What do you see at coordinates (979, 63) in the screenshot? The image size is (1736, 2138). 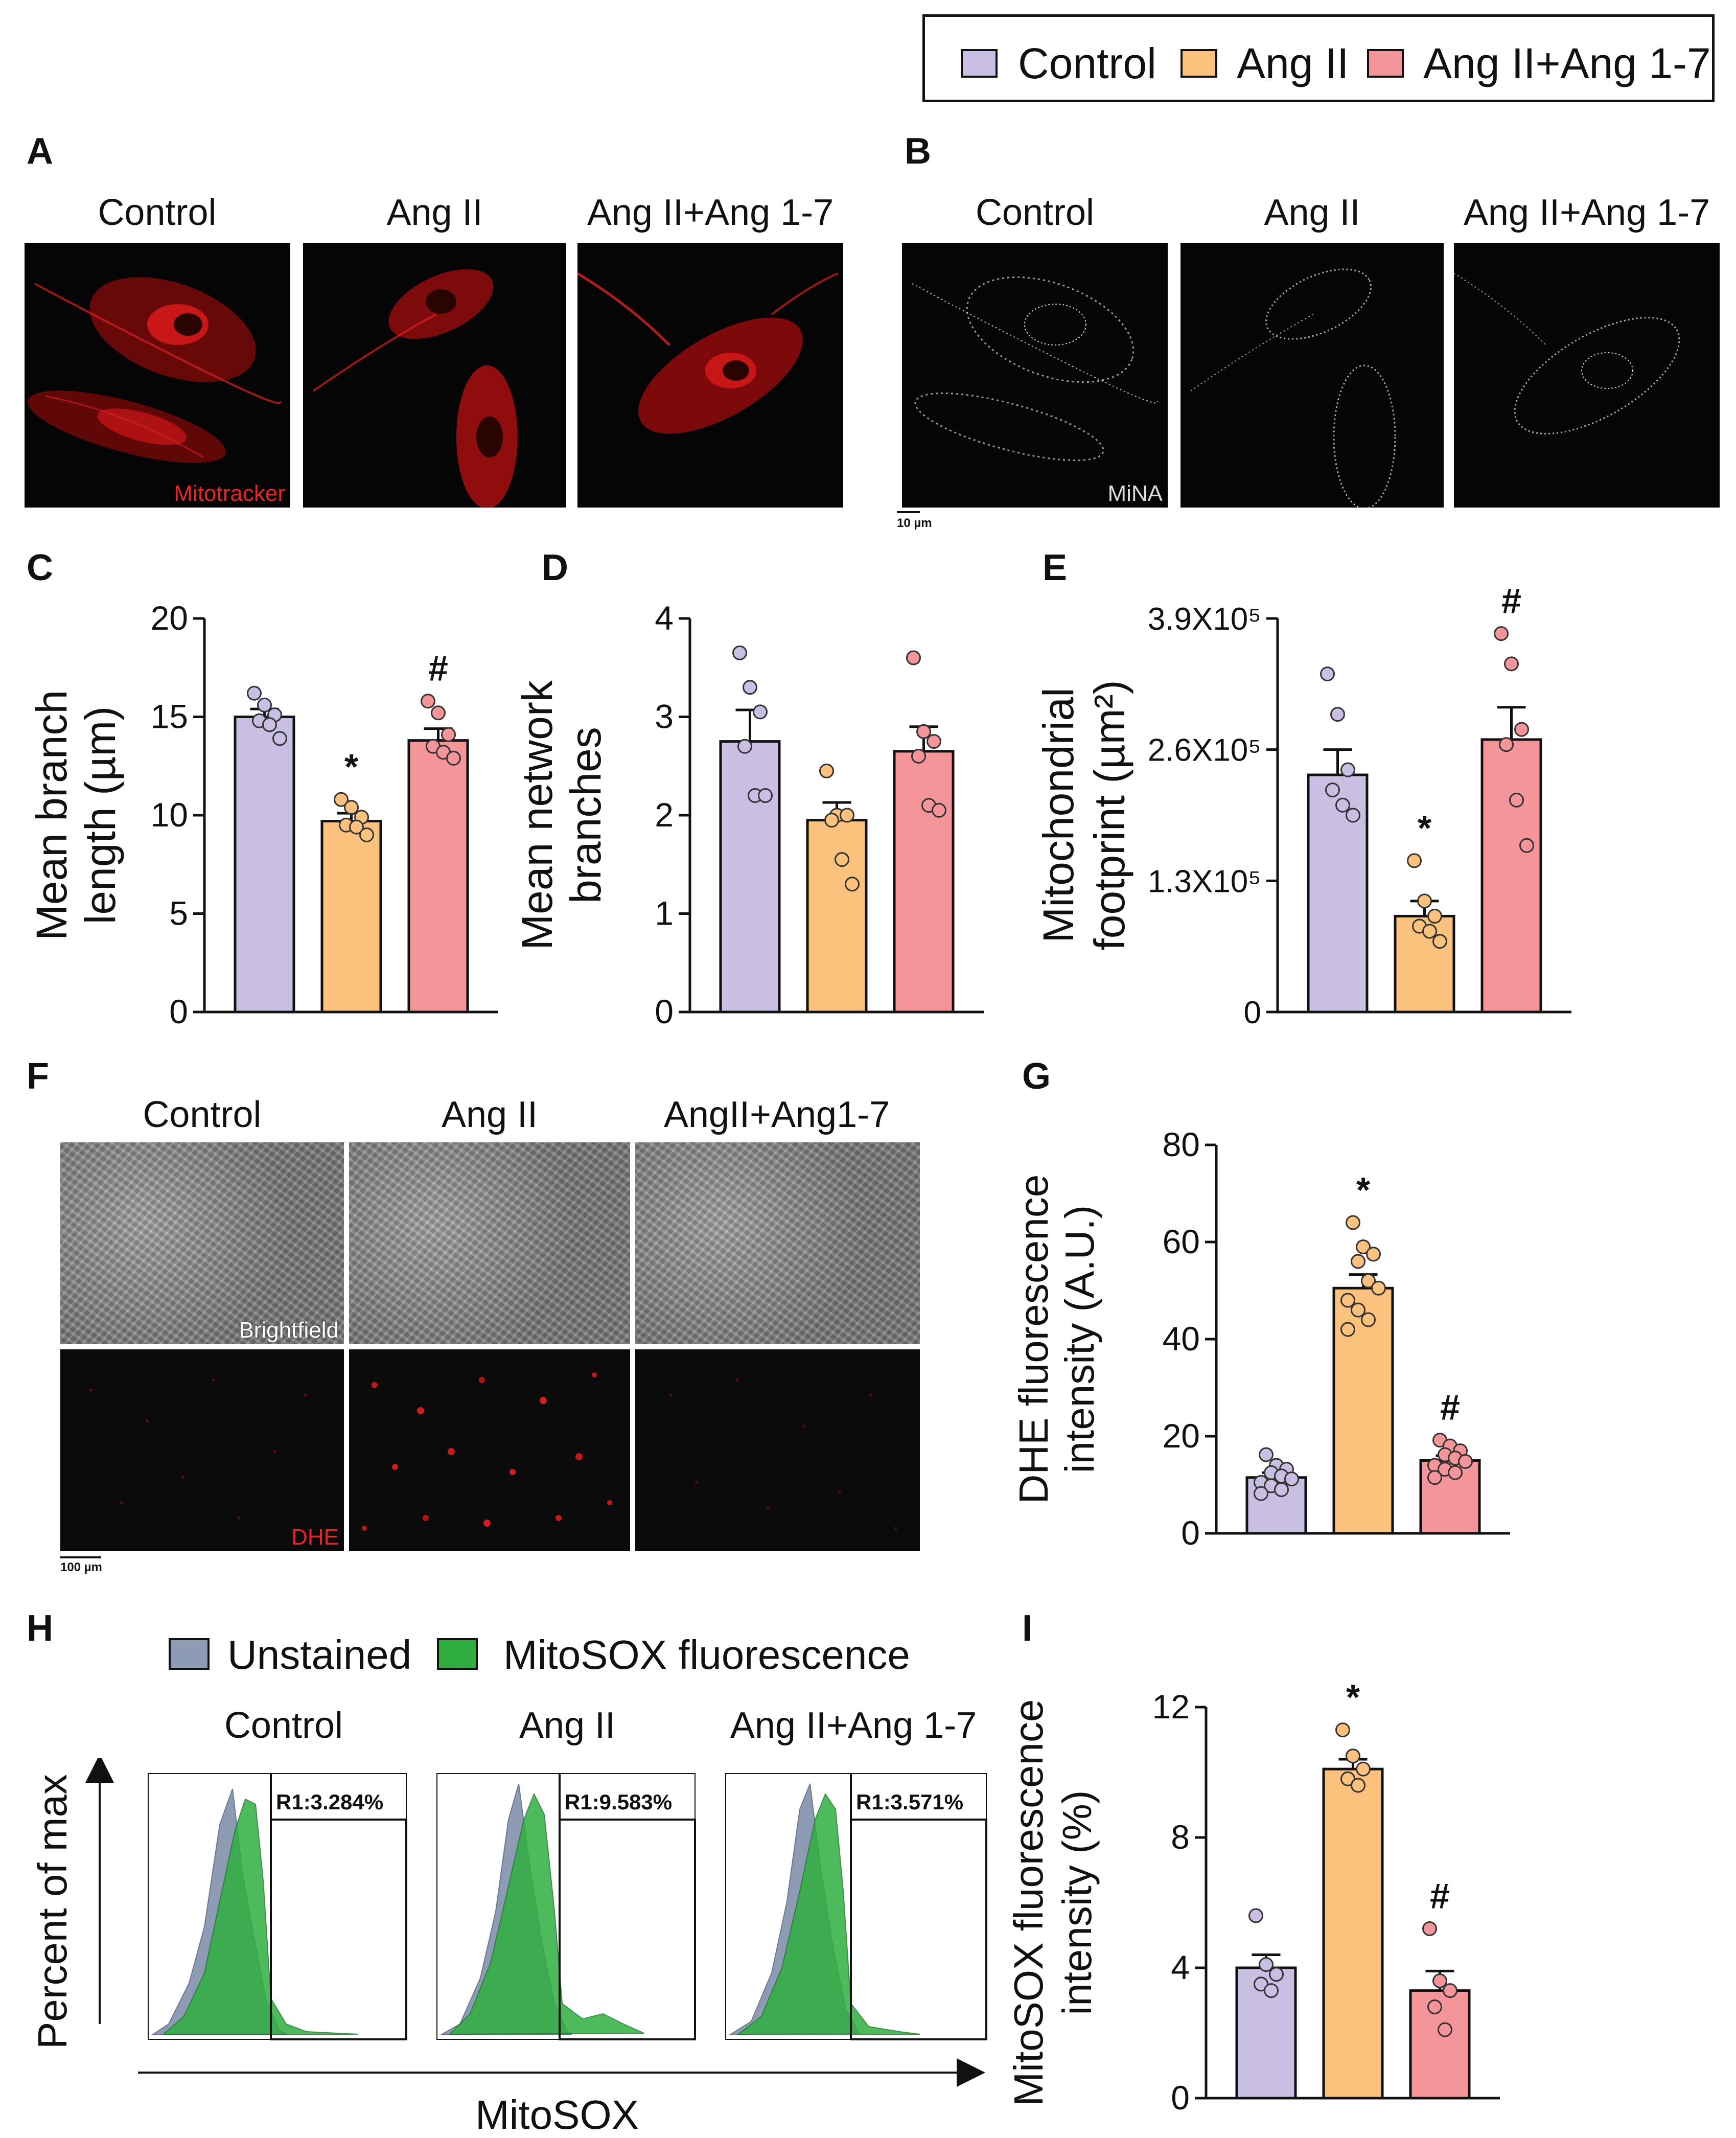 I see `legend-swatch-control` at bounding box center [979, 63].